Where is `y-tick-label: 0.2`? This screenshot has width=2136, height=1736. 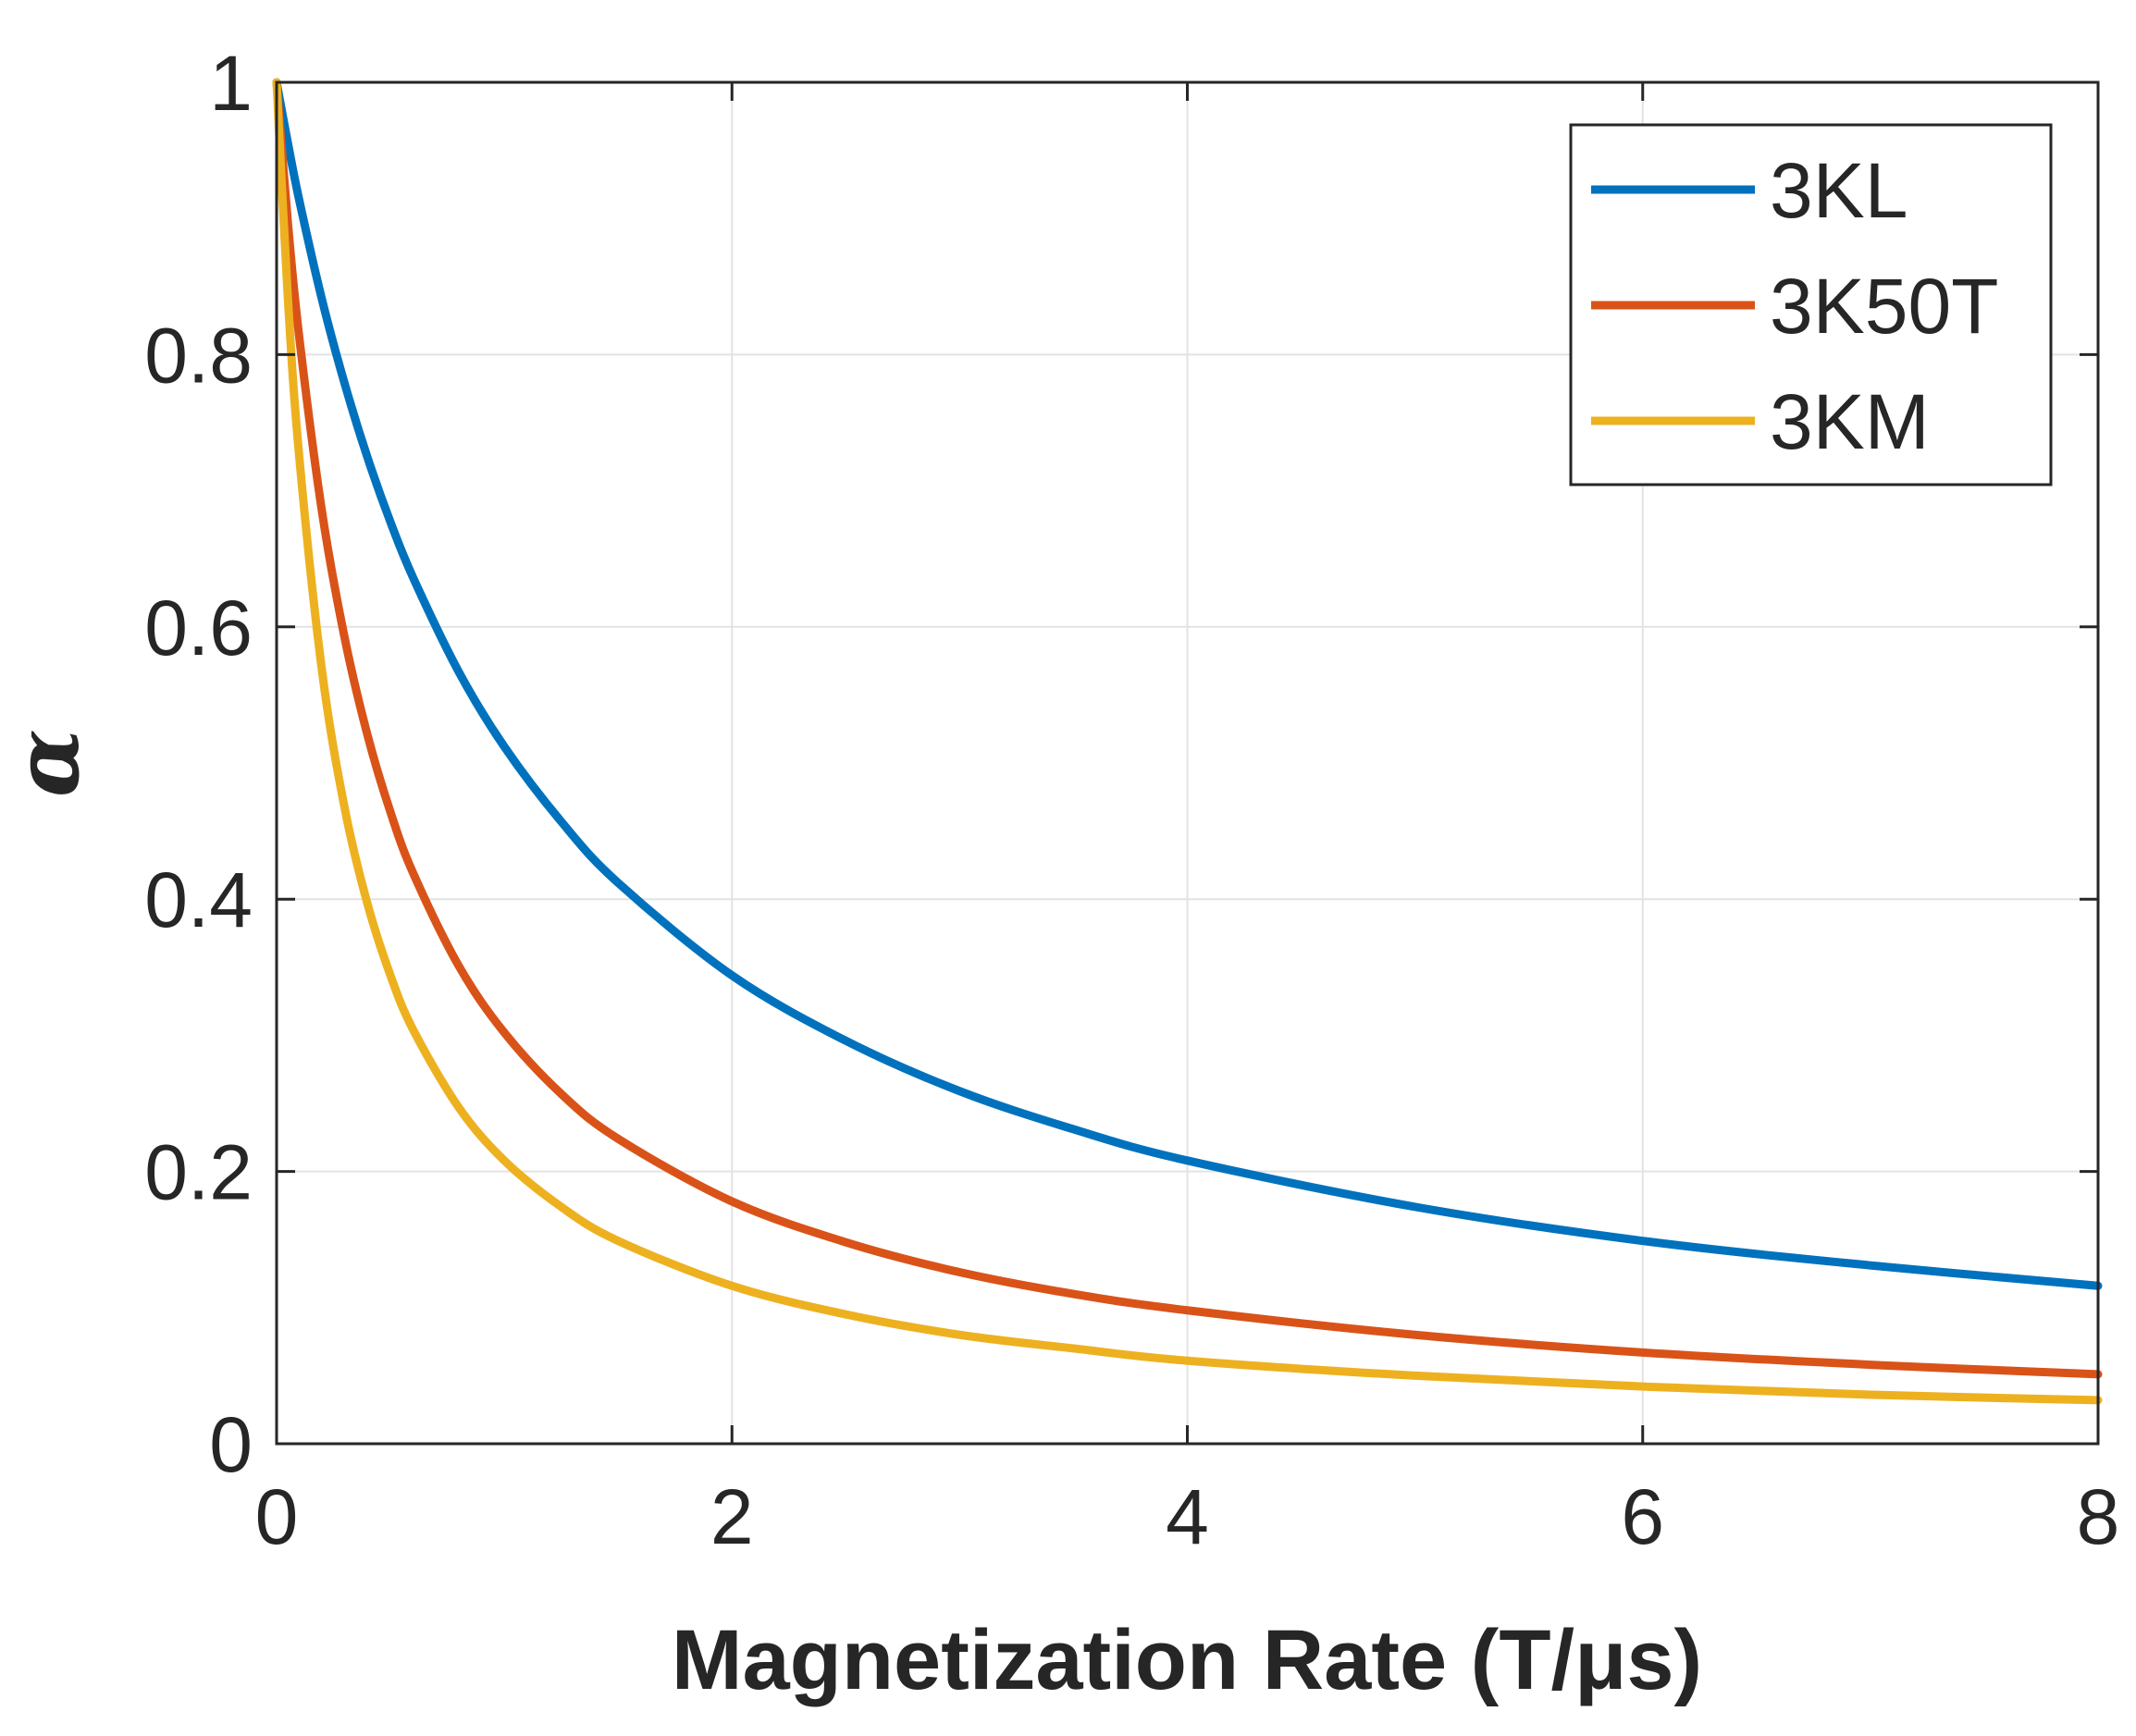
y-tick-label: 0.2 is located at coordinates (199, 1172).